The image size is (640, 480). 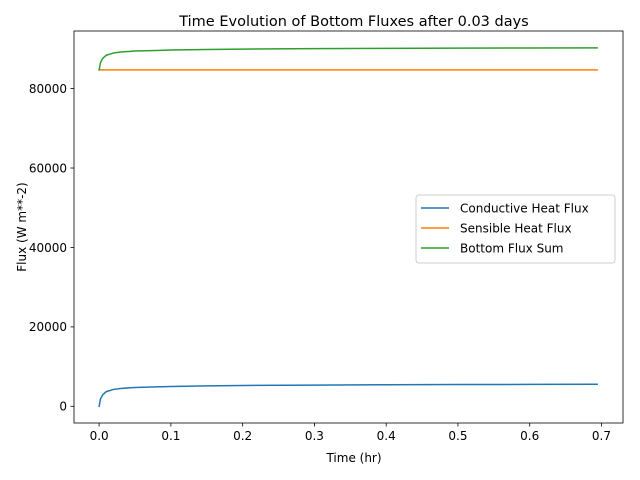 What do you see at coordinates (601, 436) in the screenshot?
I see `x-tick-label: 0.7` at bounding box center [601, 436].